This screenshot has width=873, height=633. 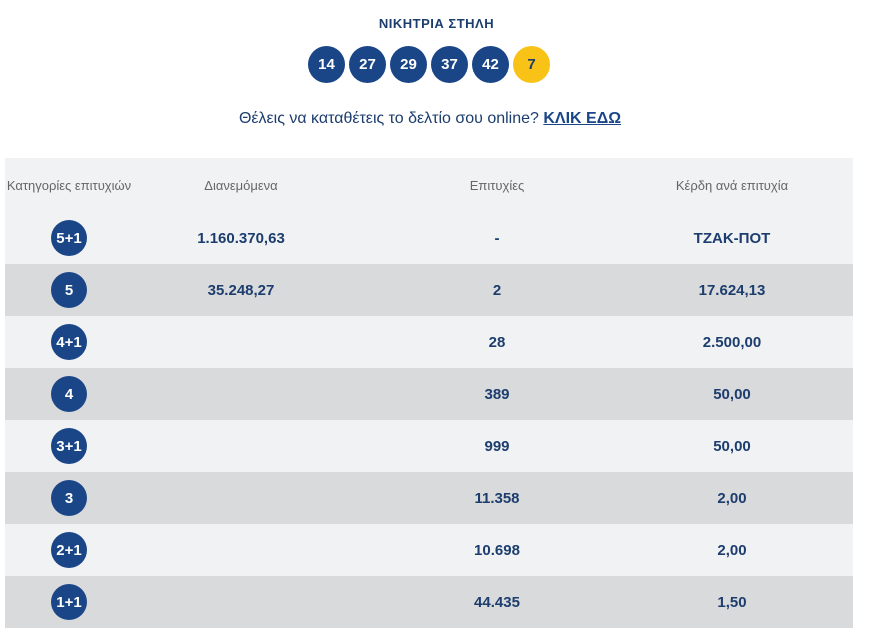 I want to click on table-row: 5+1 1.160.370,63 - ΤΖΑΚ-ΠΟΤ, so click(x=429, y=238).